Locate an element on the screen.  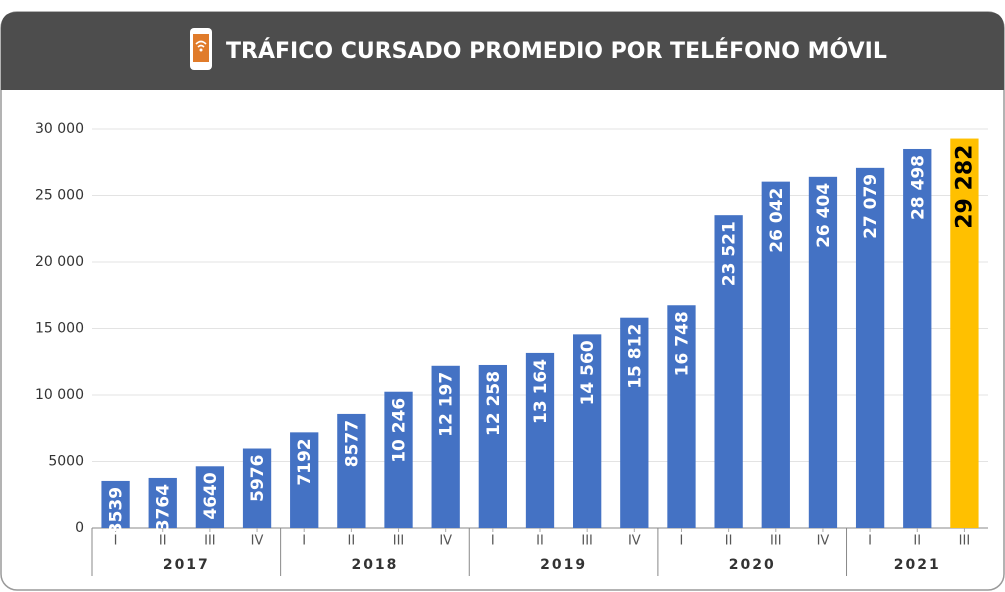
value-label: 28 498 is located at coordinates (918, 187).